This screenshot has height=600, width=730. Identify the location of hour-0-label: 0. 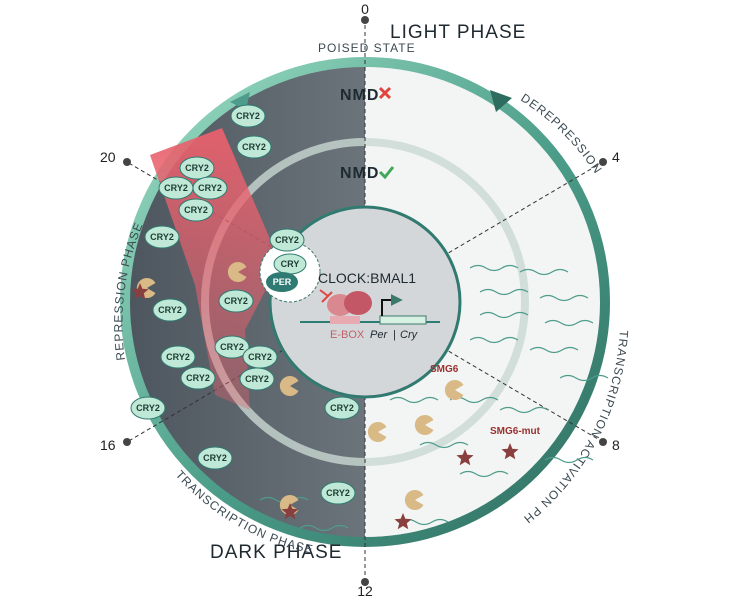
(365, 9).